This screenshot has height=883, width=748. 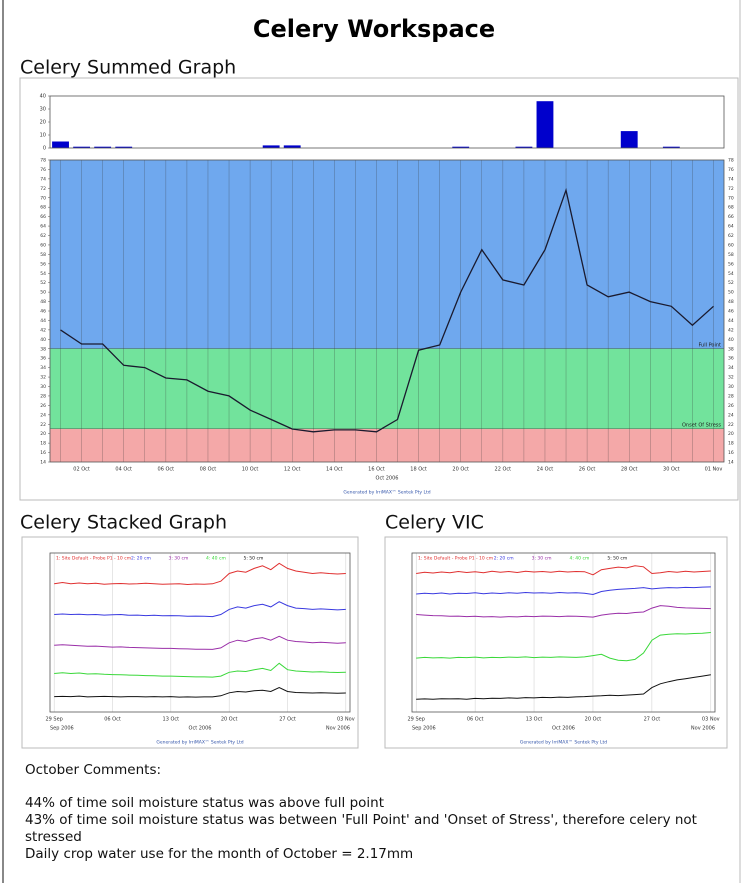 What do you see at coordinates (254, 559) in the screenshot?
I see `legend-entry: 5: 50 cm` at bounding box center [254, 559].